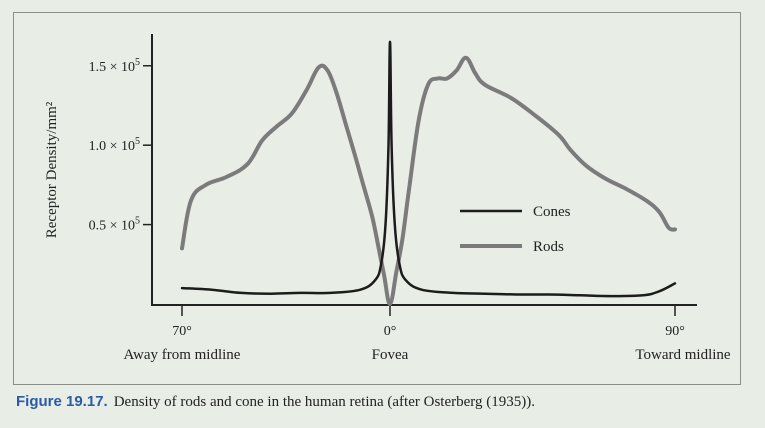 Image resolution: width=765 pixels, height=428 pixels. What do you see at coordinates (114, 225) in the screenshot?
I see `y-tick-label: 0.5 × 10⁵` at bounding box center [114, 225].